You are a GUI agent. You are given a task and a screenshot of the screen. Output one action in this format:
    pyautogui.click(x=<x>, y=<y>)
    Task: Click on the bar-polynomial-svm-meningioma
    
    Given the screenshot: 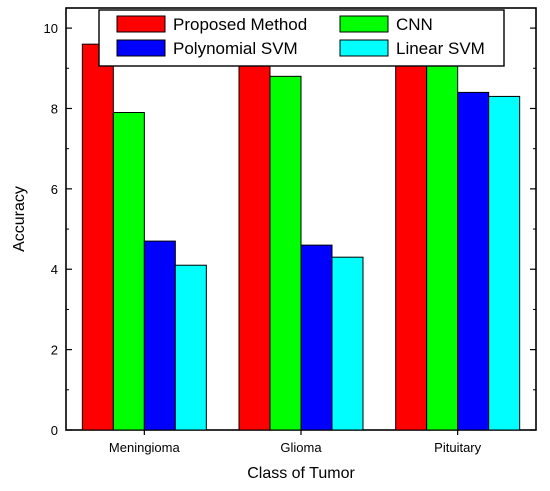 What is the action you would take?
    pyautogui.click(x=159, y=335)
    